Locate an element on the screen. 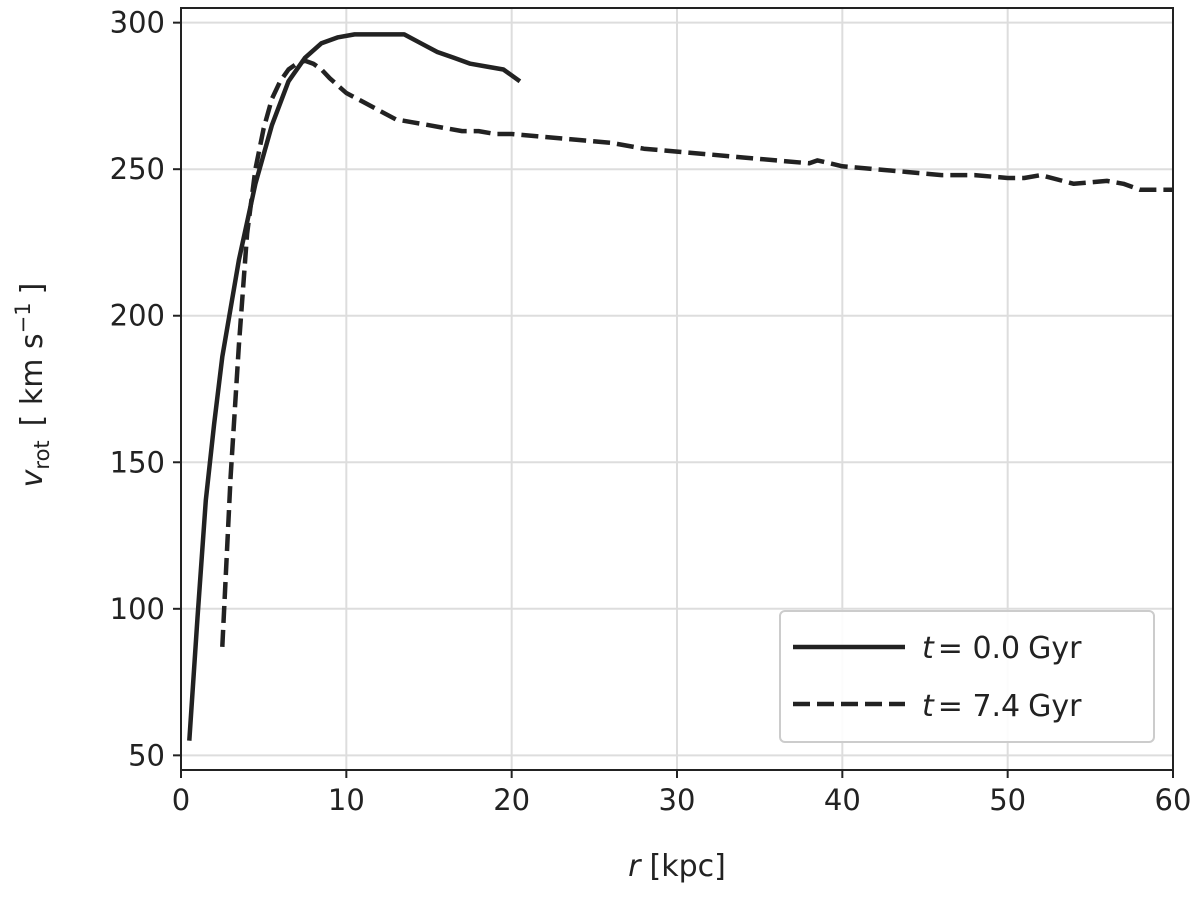 The image size is (1200, 897). y-axis-unit-exponent: −1 is located at coordinates (23, 317).